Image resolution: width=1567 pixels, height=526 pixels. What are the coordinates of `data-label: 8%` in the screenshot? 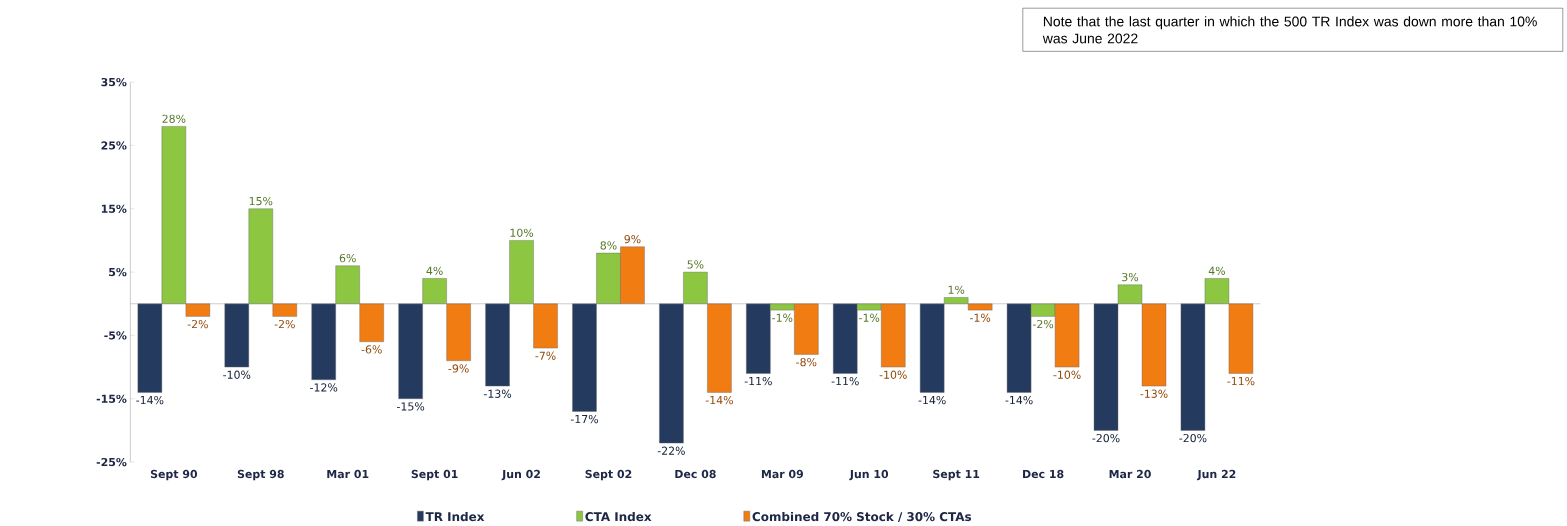 It's located at (608, 245).